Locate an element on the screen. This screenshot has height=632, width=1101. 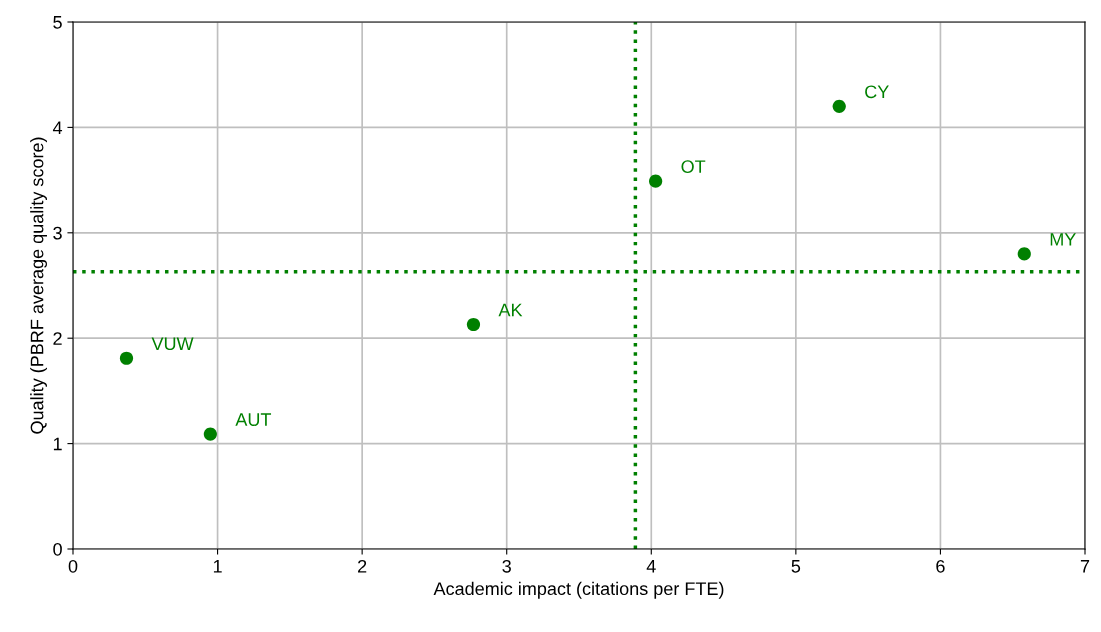
y-tick-label: 2 is located at coordinates (57, 338).